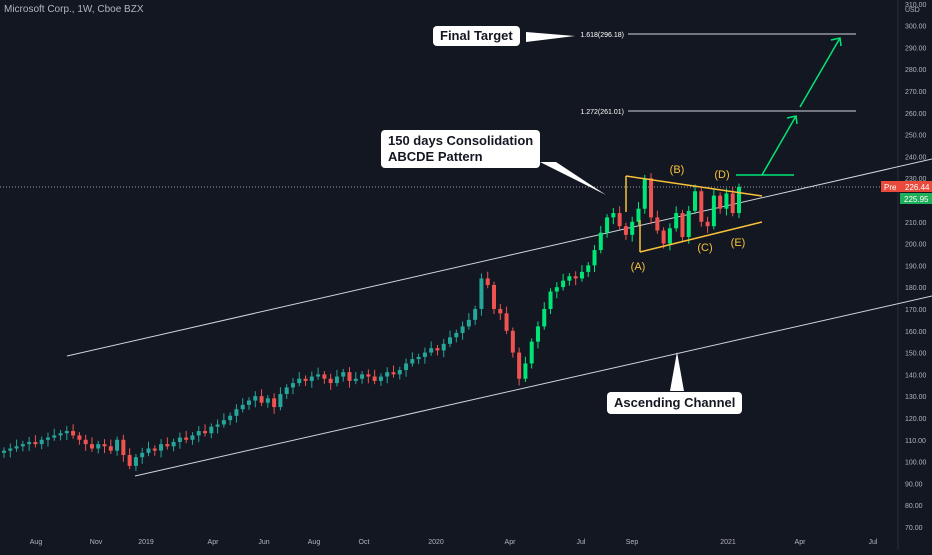 This screenshot has width=932, height=555. I want to click on ascending-channel-text: Ascending Channel, so click(675, 402).